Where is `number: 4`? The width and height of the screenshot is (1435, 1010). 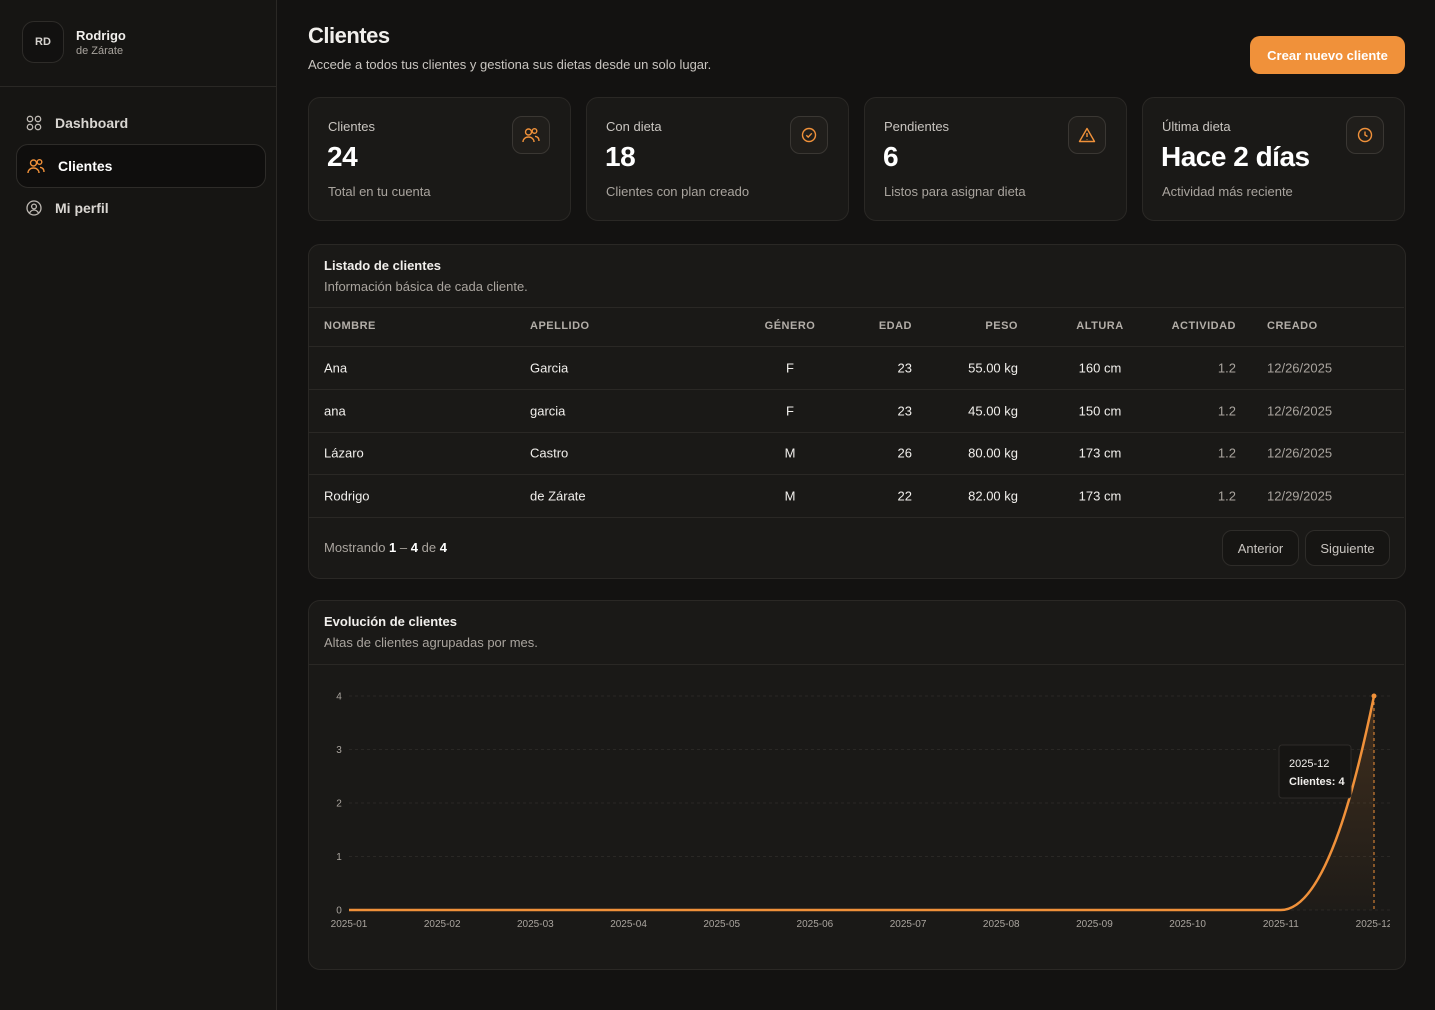 number: 4 is located at coordinates (414, 547).